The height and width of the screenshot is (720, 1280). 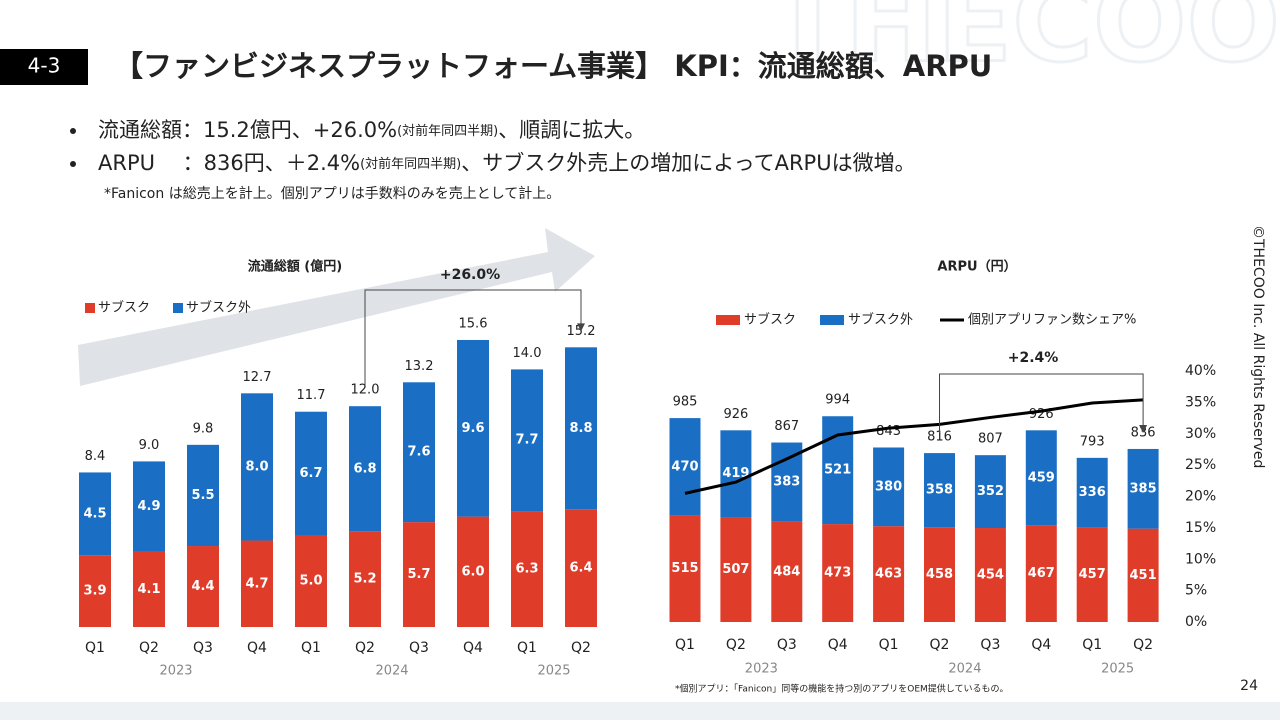 I want to click on value-label: 4.1, so click(x=148, y=589).